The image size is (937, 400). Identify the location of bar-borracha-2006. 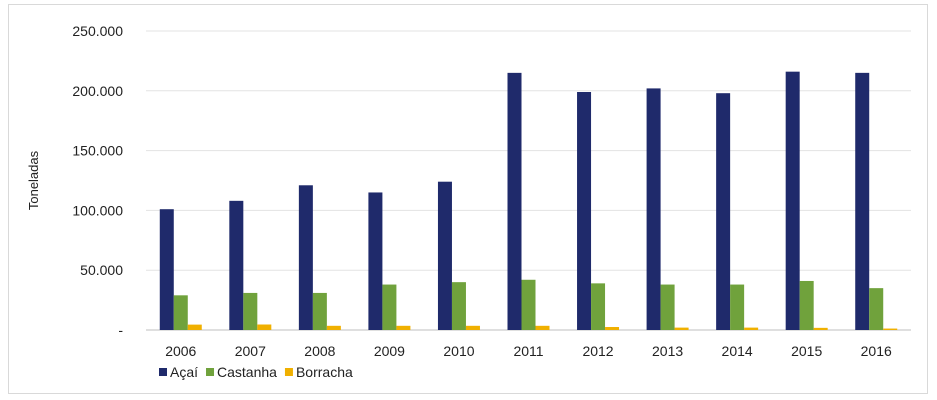
(194, 327).